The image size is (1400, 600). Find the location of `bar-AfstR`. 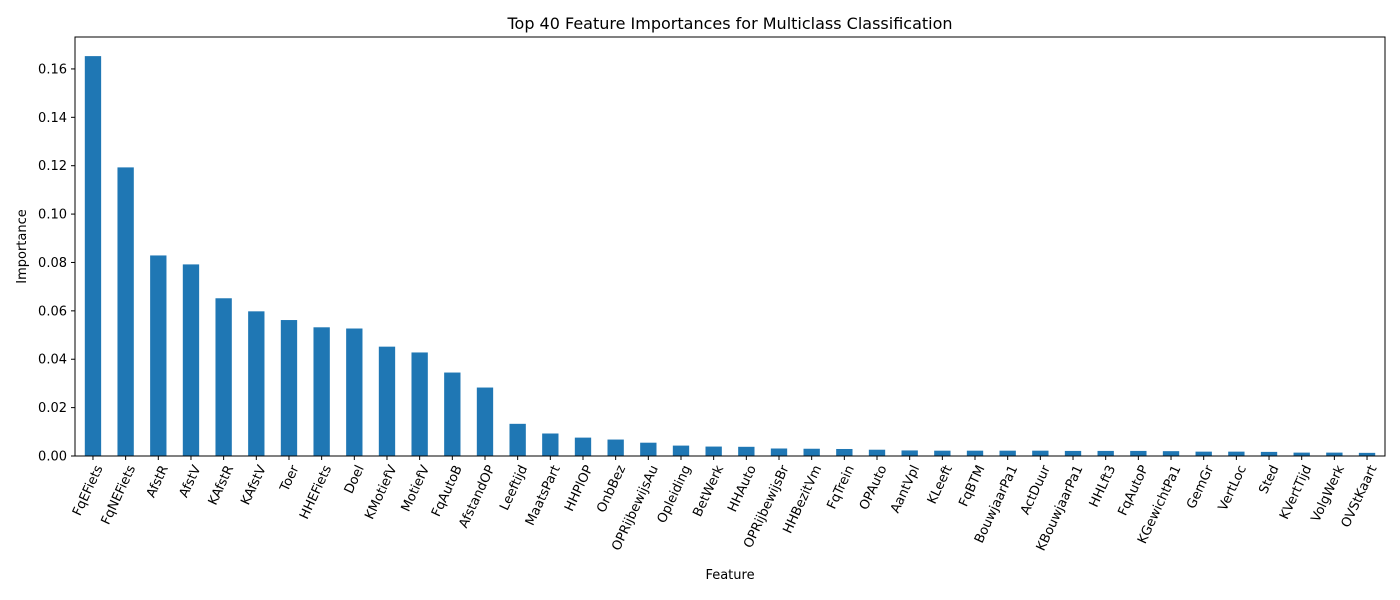

bar-AfstR is located at coordinates (158, 355).